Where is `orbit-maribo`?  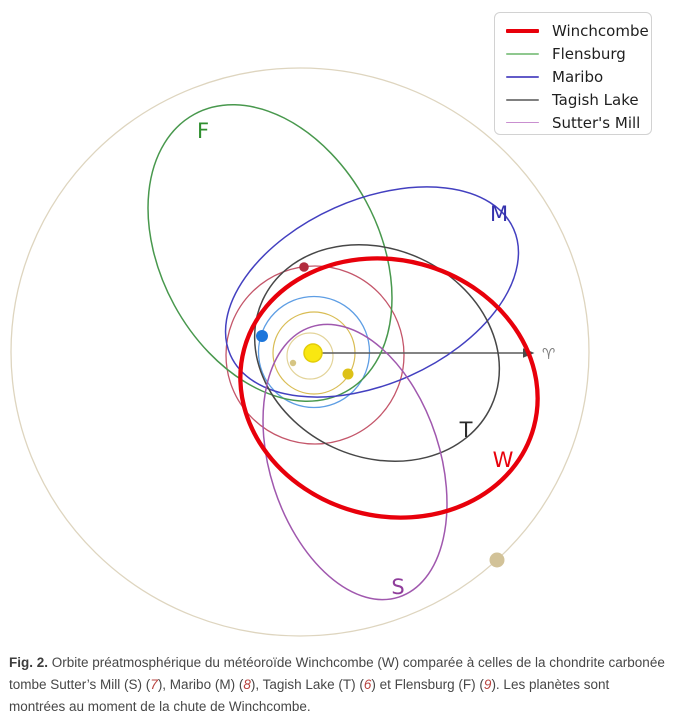
orbit-maribo is located at coordinates (372, 292).